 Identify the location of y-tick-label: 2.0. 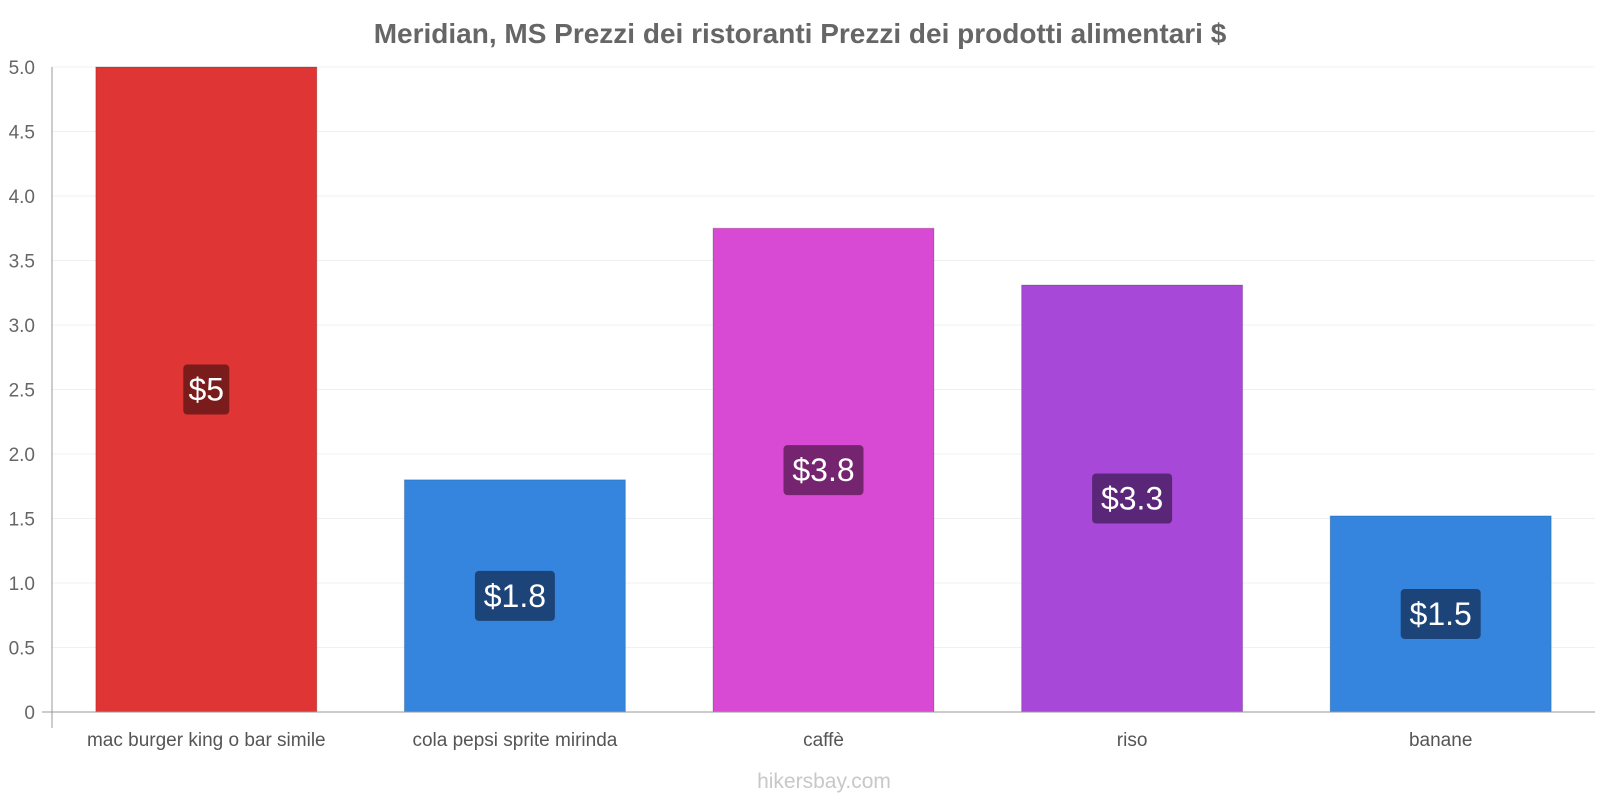
(22, 455).